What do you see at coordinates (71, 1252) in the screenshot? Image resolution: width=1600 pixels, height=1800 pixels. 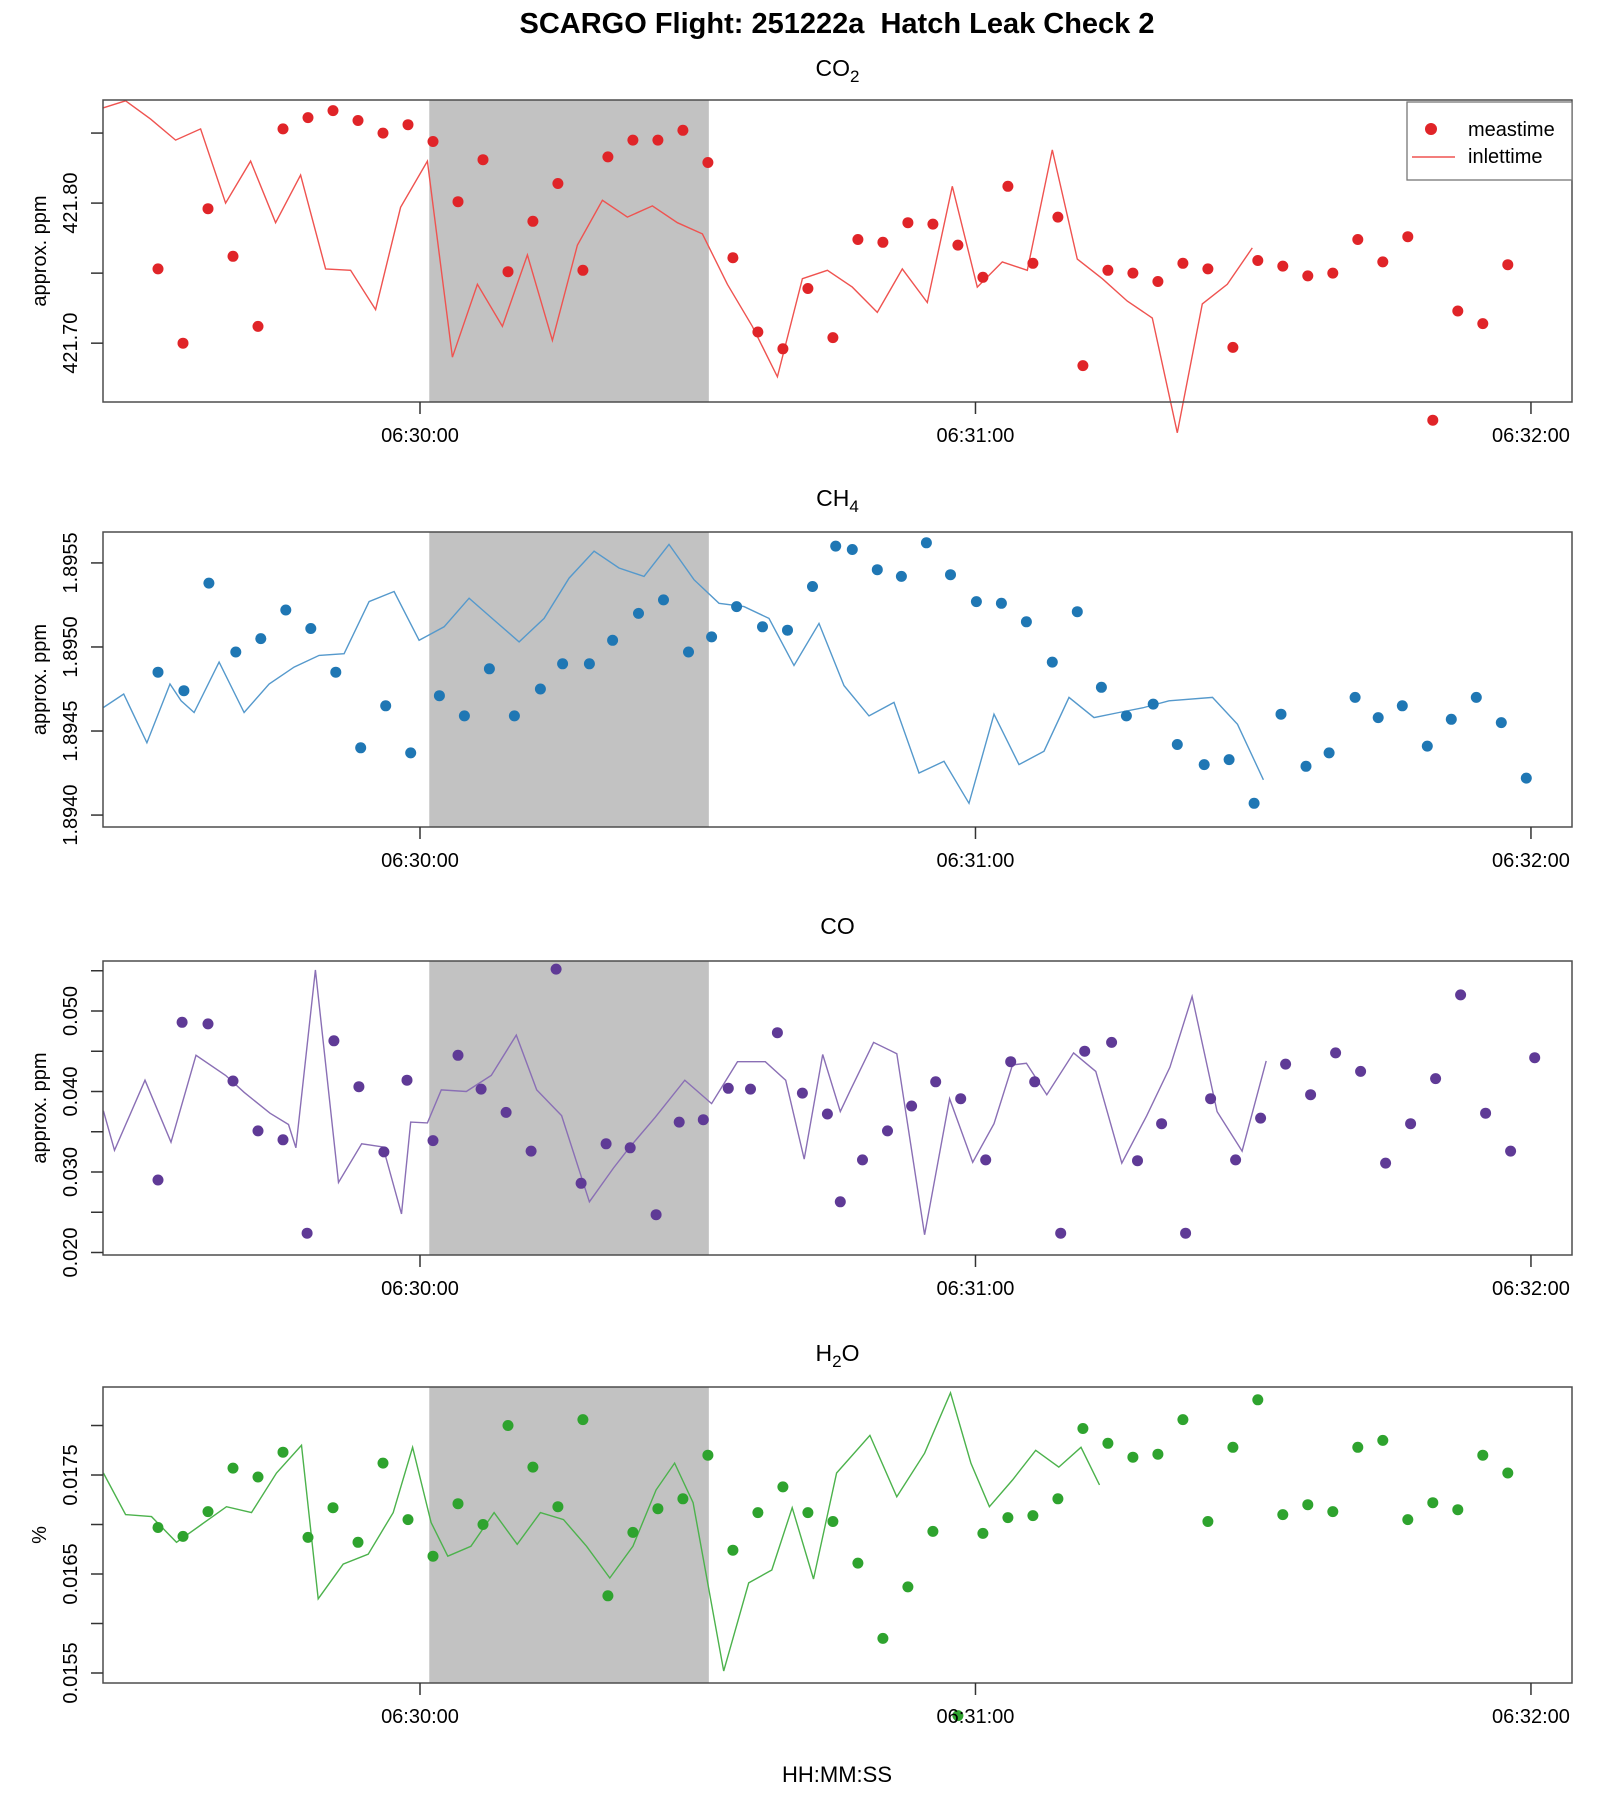 I see `co-y-tick-label: 0.020` at bounding box center [71, 1252].